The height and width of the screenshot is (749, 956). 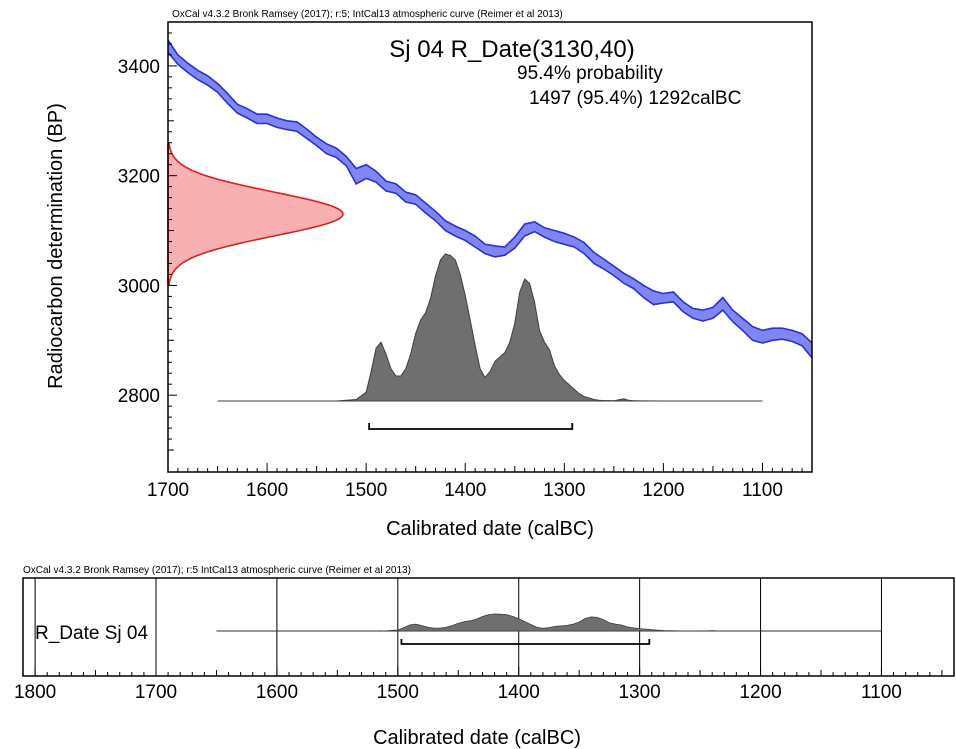 What do you see at coordinates (56, 246) in the screenshot?
I see `y-axis-title: Radiocarbon determination (BP)` at bounding box center [56, 246].